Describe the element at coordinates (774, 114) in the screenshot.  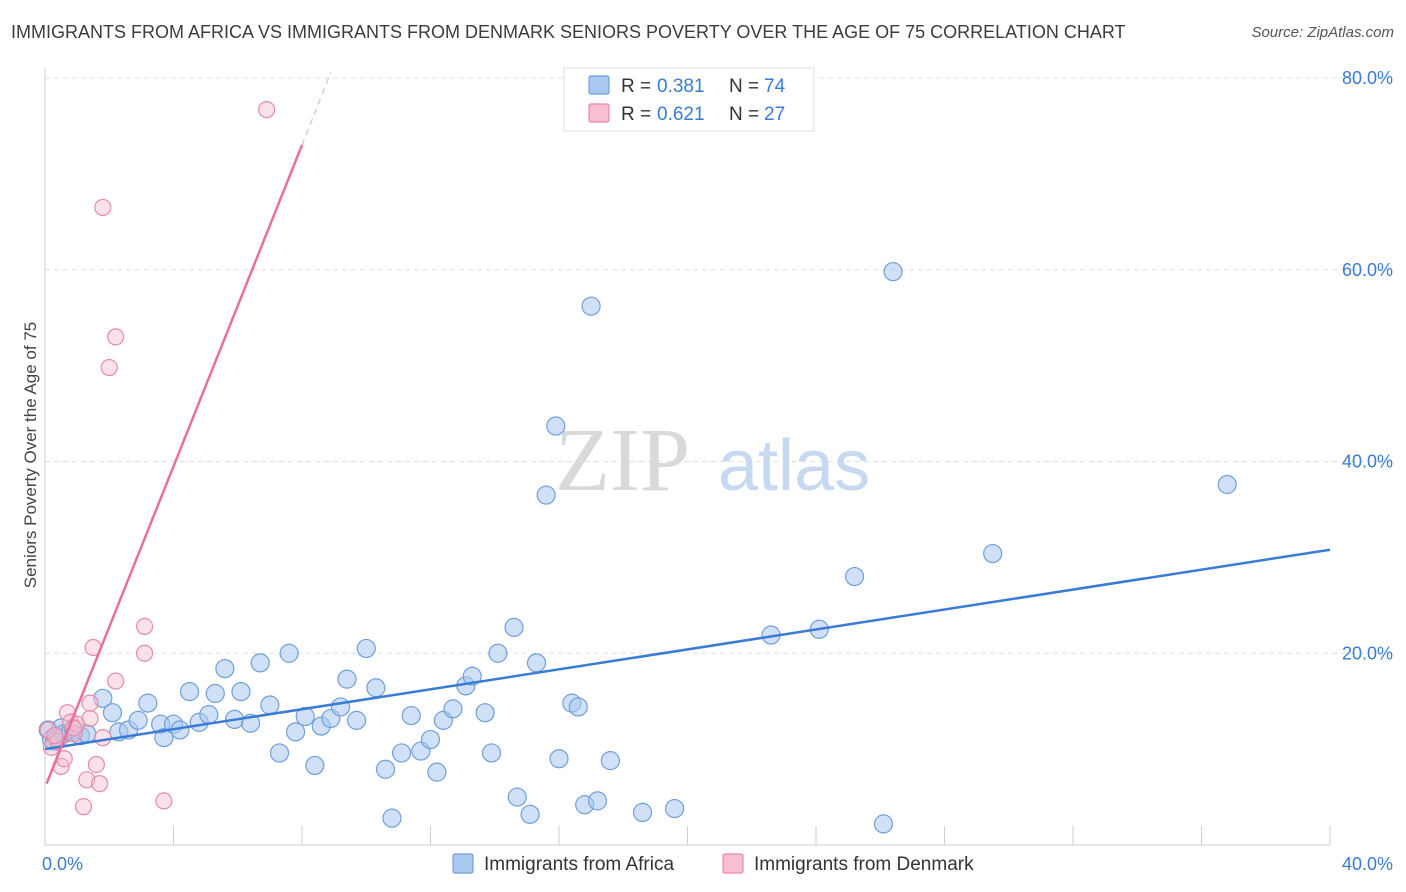
I see `legend-n-value: 27` at that location.